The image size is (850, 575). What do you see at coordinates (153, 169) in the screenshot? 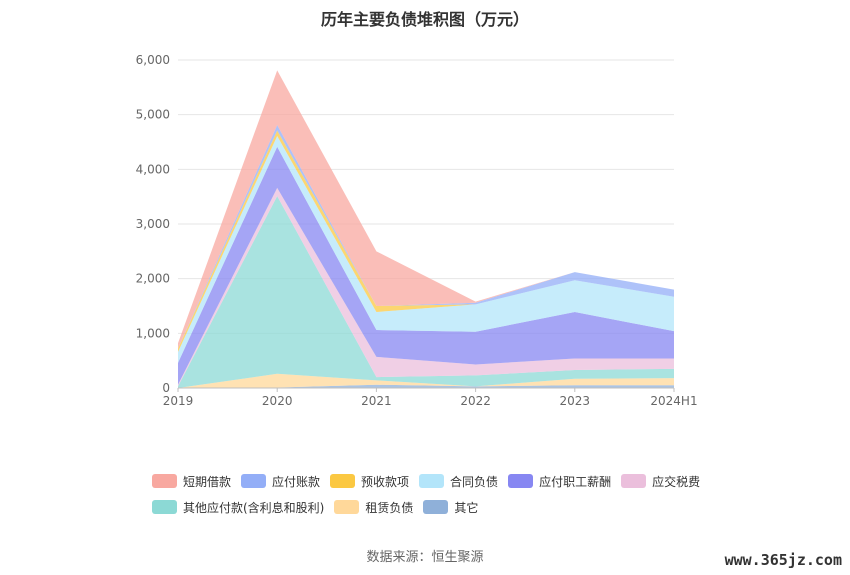
I see `y-tick-label: 4,000` at bounding box center [153, 169].